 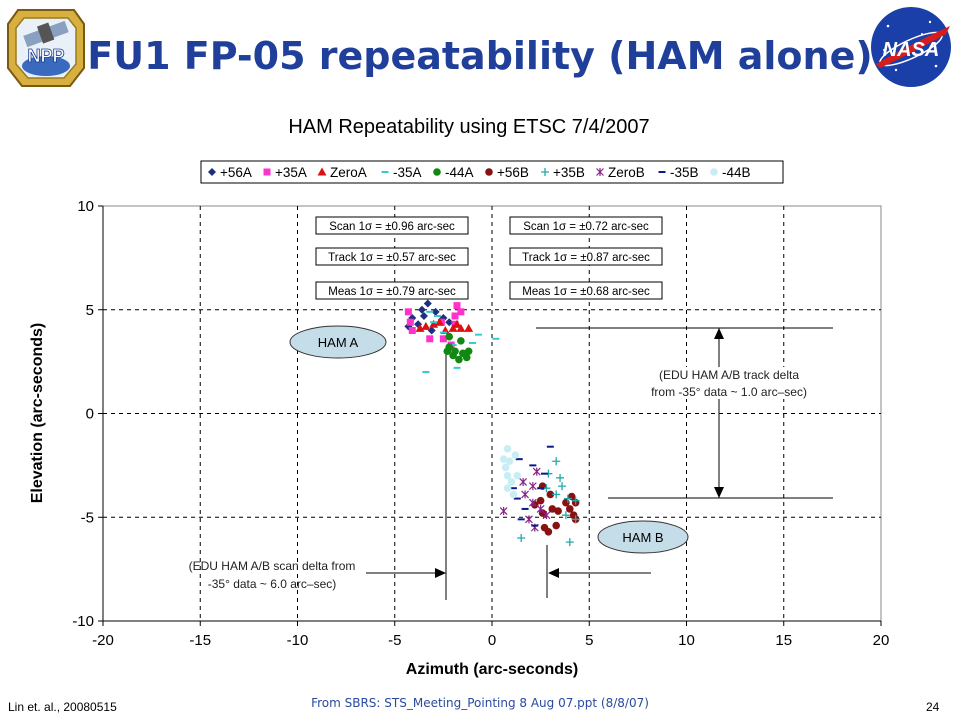 What do you see at coordinates (236, 172) in the screenshot?
I see `legend-label: +56A` at bounding box center [236, 172].